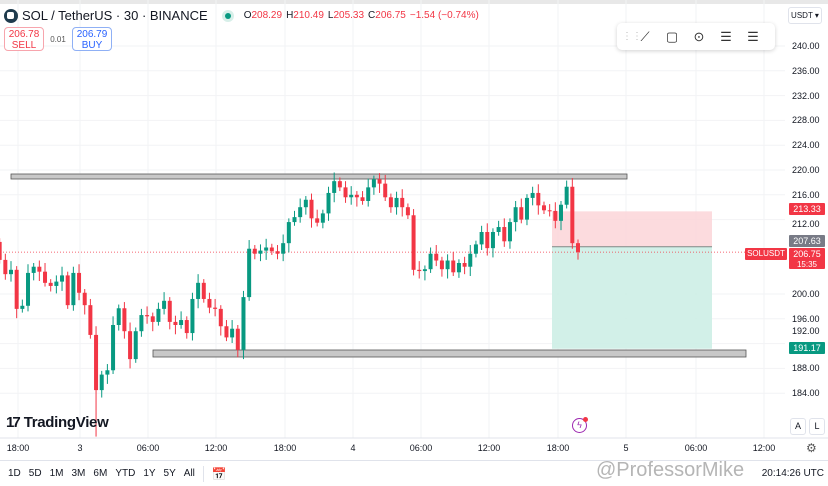 This screenshot has height=486, width=828. Describe the element at coordinates (670, 470) in the screenshot. I see `watermark: @ProfessorMike` at that location.